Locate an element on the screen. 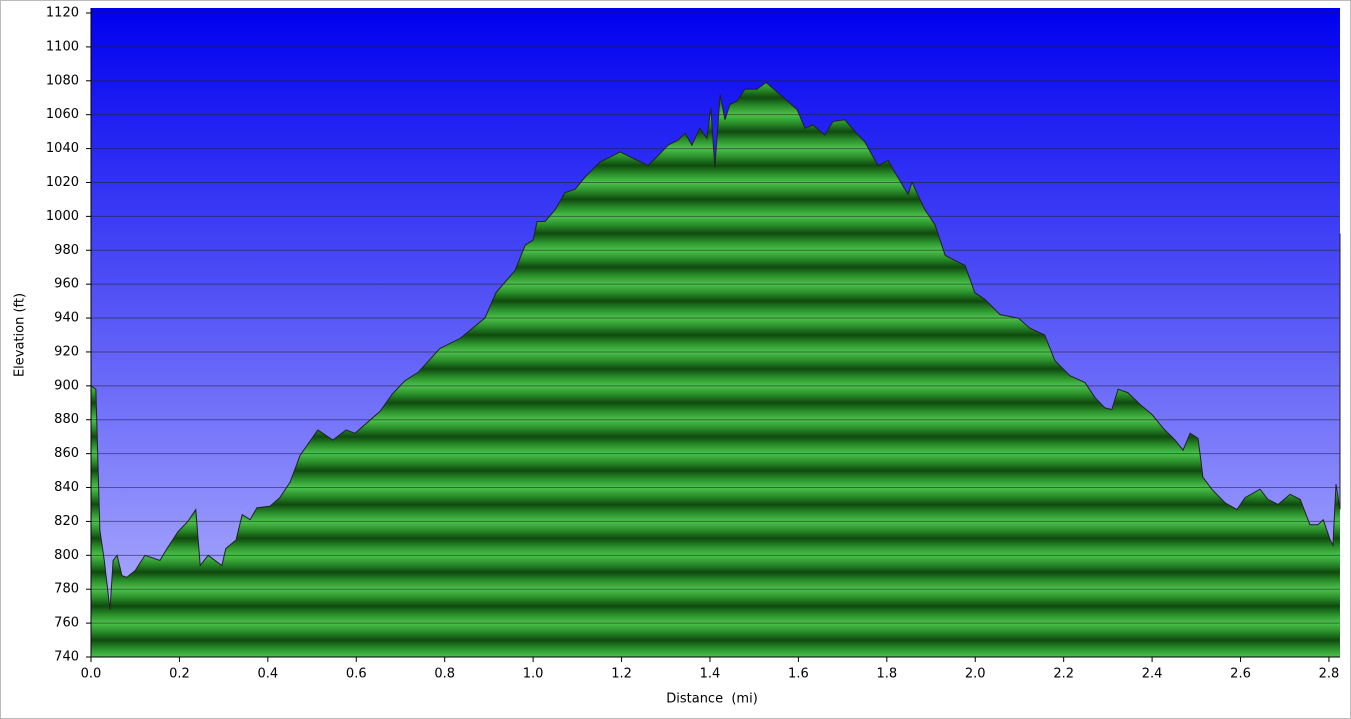  x-tick-label: 2.2 is located at coordinates (1063, 674).